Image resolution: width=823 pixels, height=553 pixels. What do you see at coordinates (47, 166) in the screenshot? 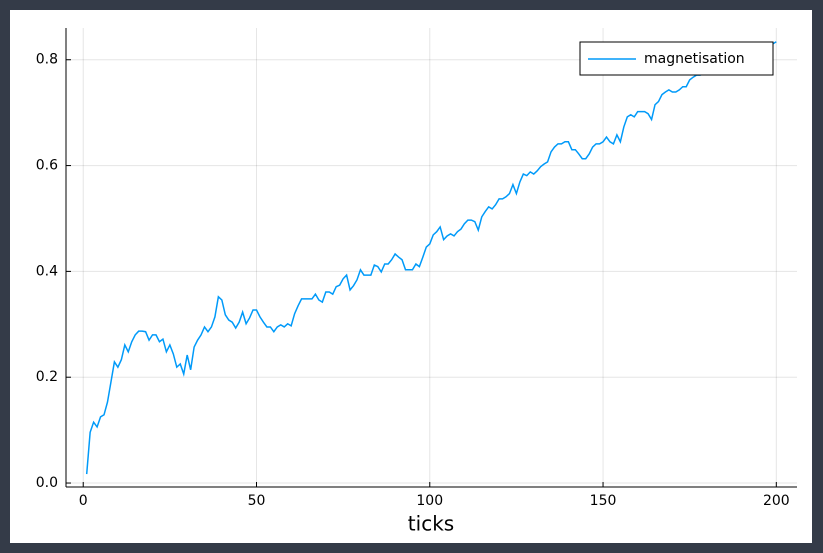
I see `y-tick-label: 0.6` at bounding box center [47, 166].